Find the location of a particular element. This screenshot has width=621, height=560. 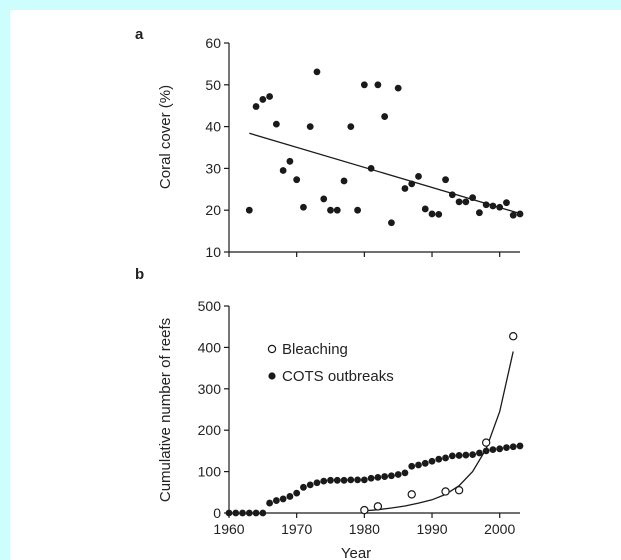

legend-cots-marker is located at coordinates (272, 376).